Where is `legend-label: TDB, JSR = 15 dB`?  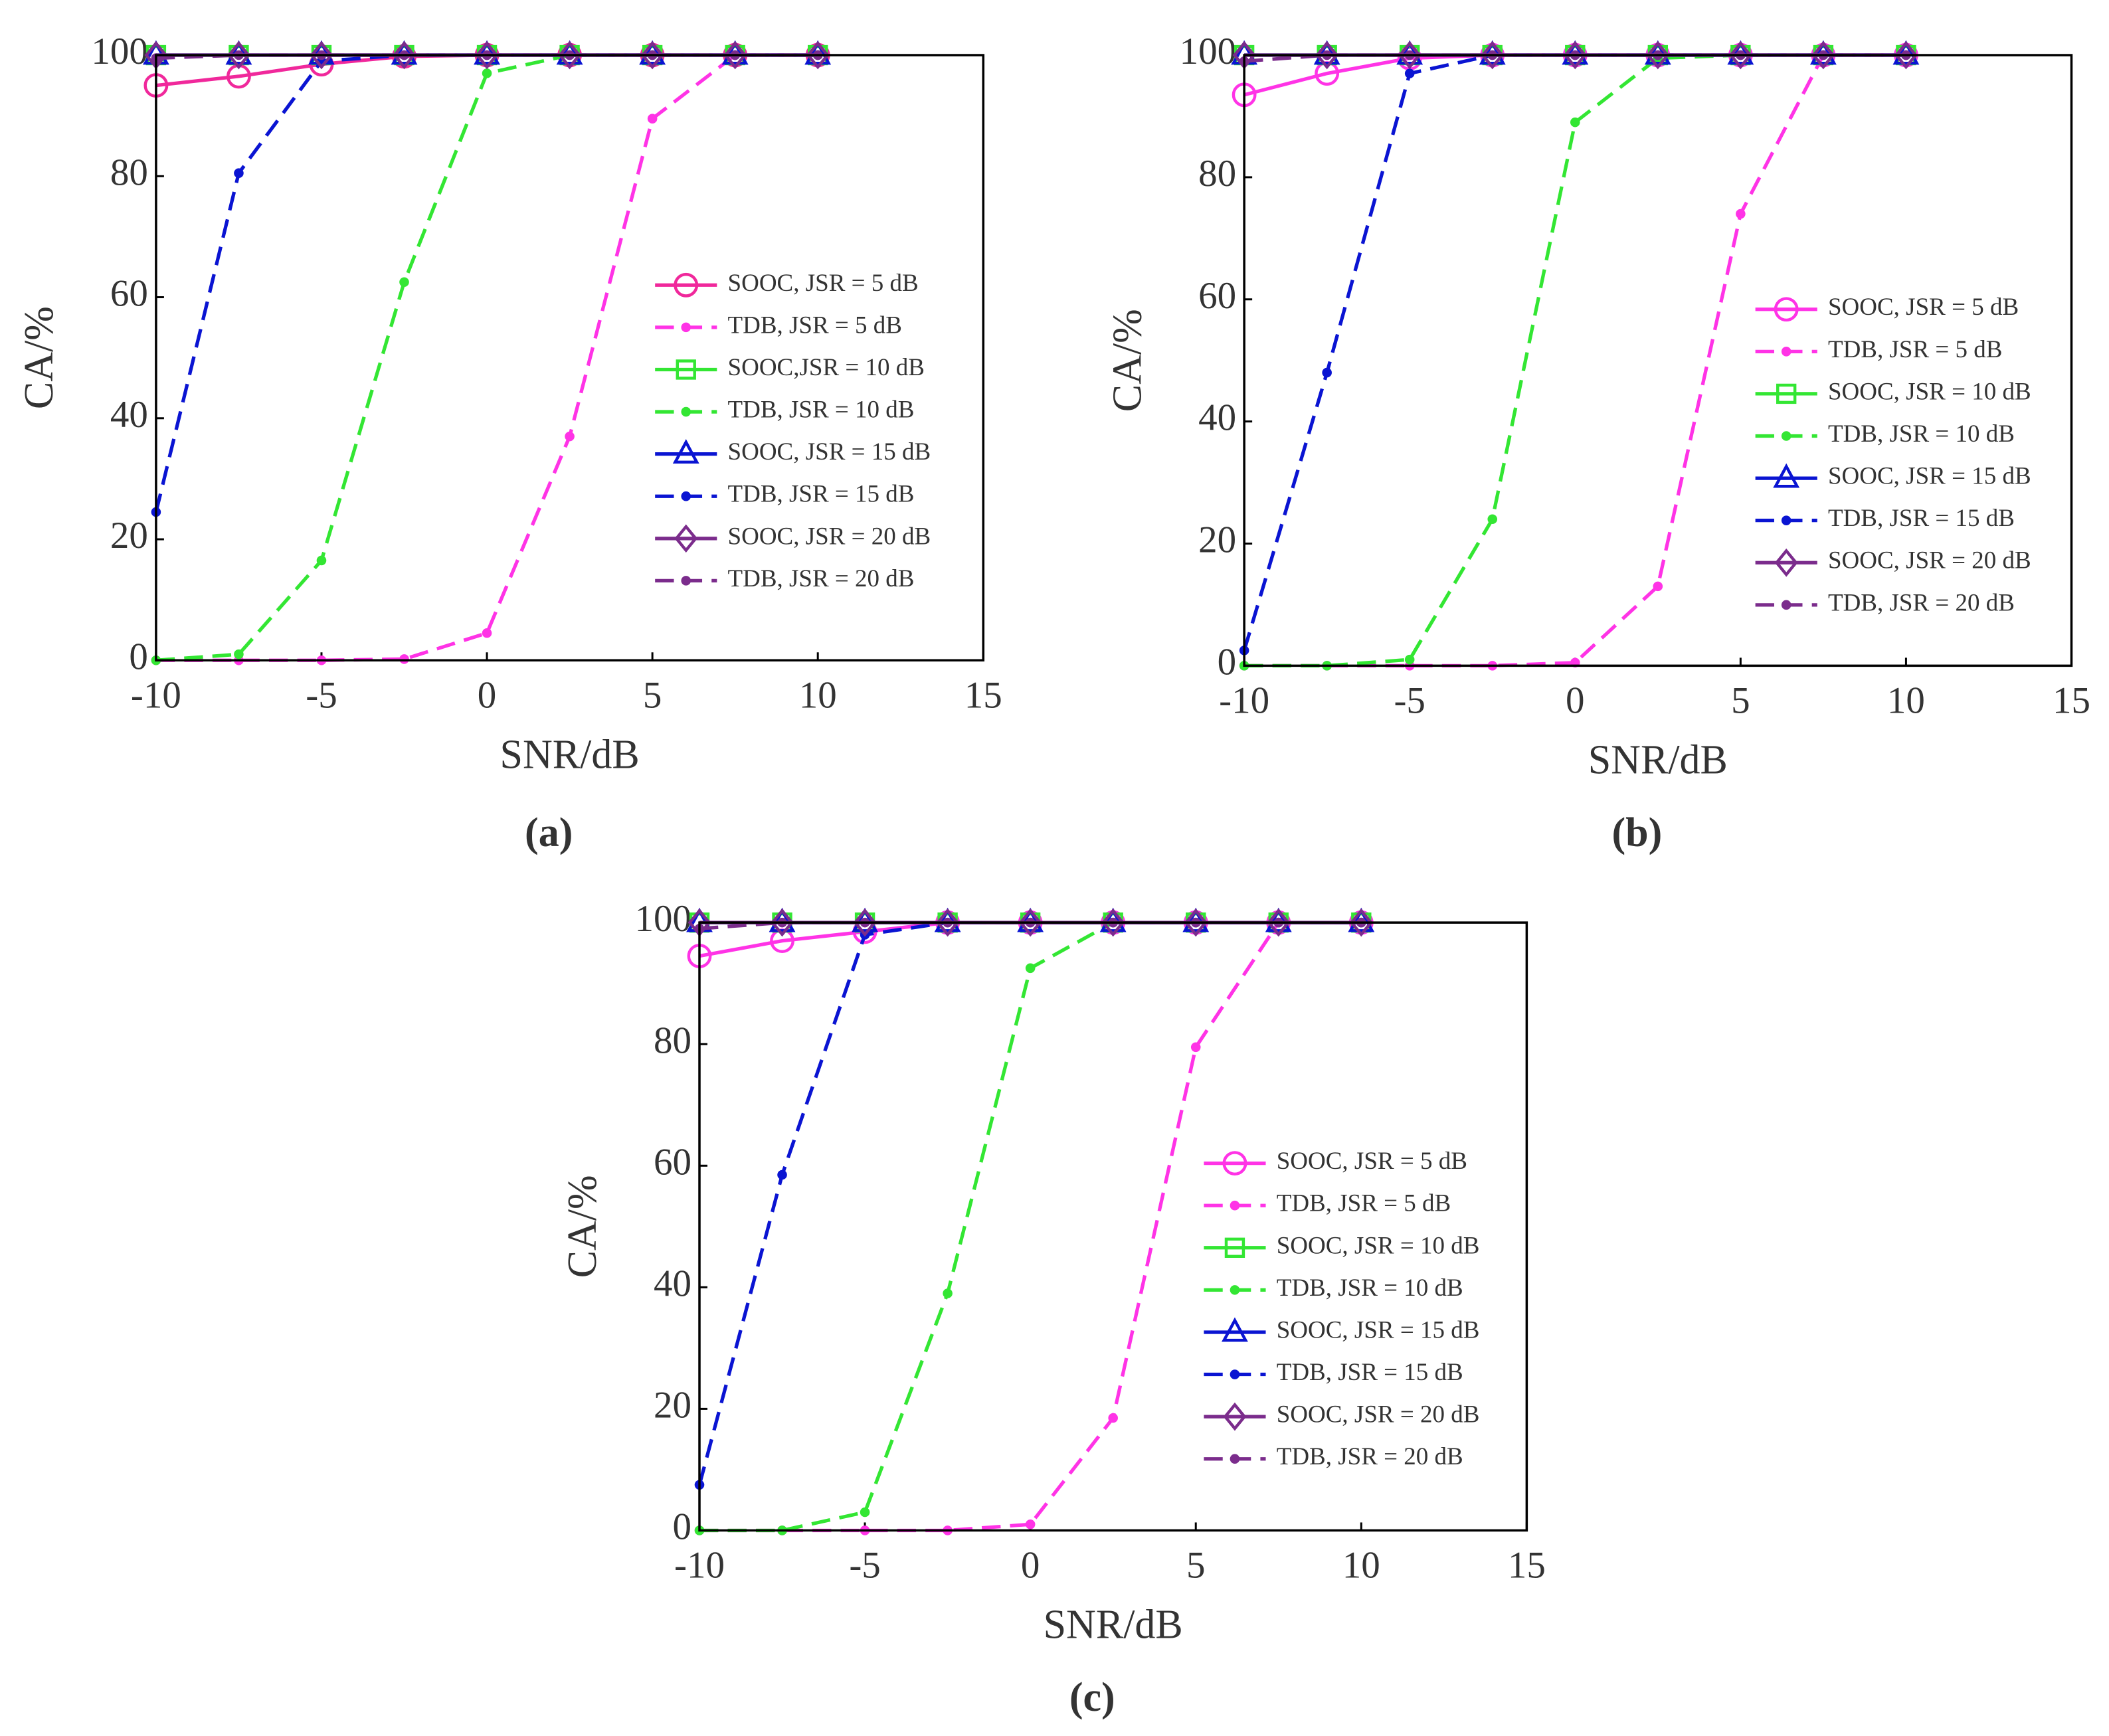
legend-label: TDB, JSR = 15 dB is located at coordinates (1921, 519).